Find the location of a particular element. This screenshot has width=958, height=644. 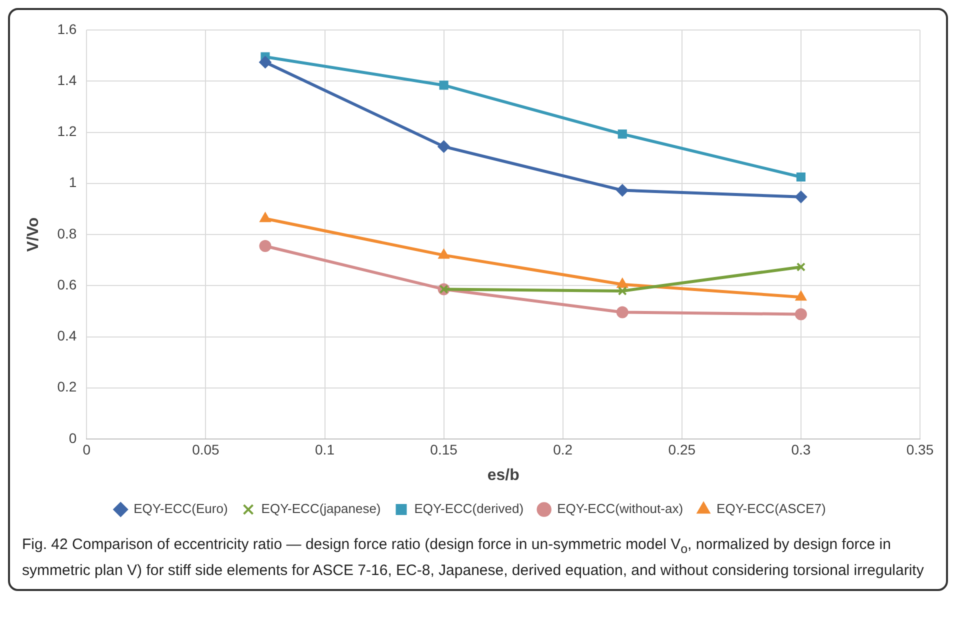

y-tick-label: 1 is located at coordinates (72, 182).